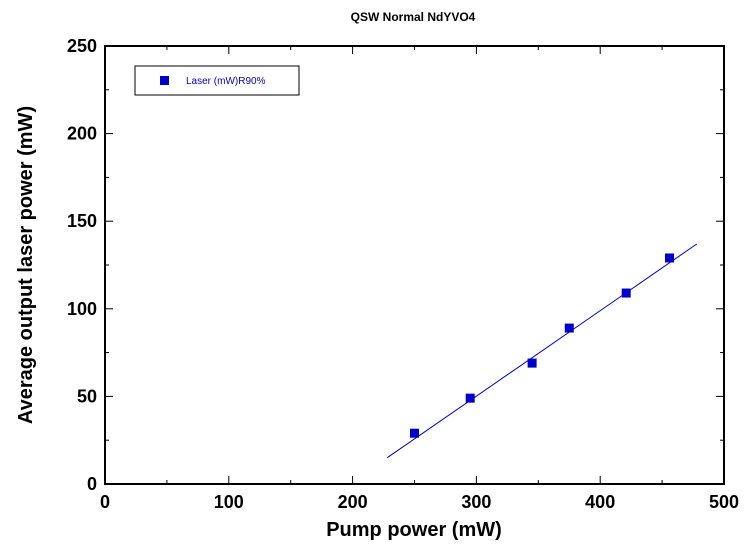 The image size is (749, 548). I want to click on legend: Laser (mW)R90%, so click(217, 80).